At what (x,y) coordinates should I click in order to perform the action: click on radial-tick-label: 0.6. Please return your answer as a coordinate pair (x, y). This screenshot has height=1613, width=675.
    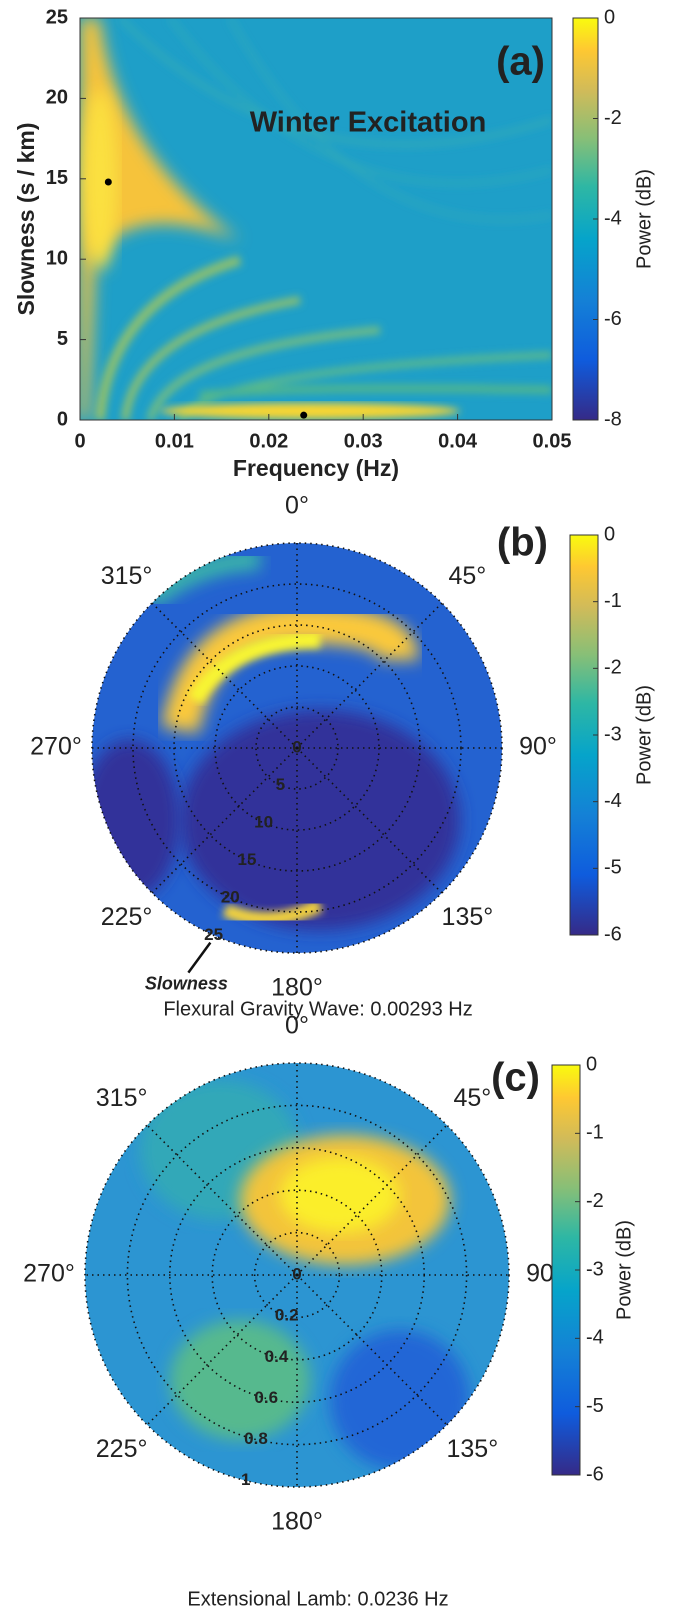
    Looking at the image, I should click on (266, 1397).